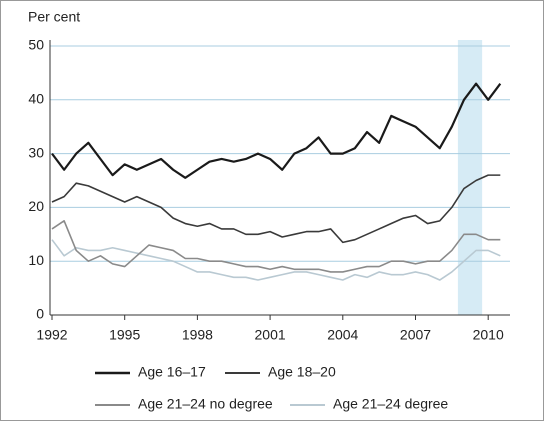 The image size is (544, 421). I want to click on x-tick-label: 1998, so click(197, 335).